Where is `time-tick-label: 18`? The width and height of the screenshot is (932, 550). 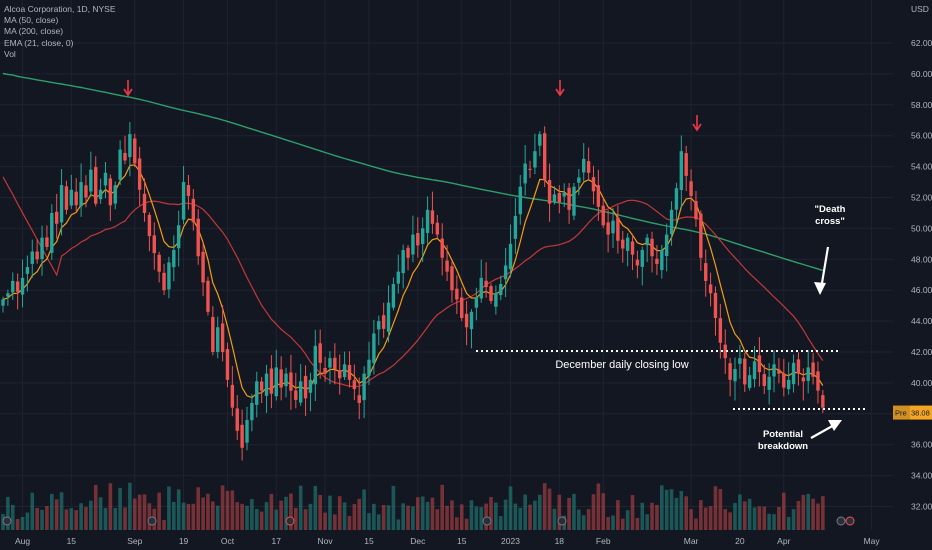 time-tick-label: 18 is located at coordinates (560, 541).